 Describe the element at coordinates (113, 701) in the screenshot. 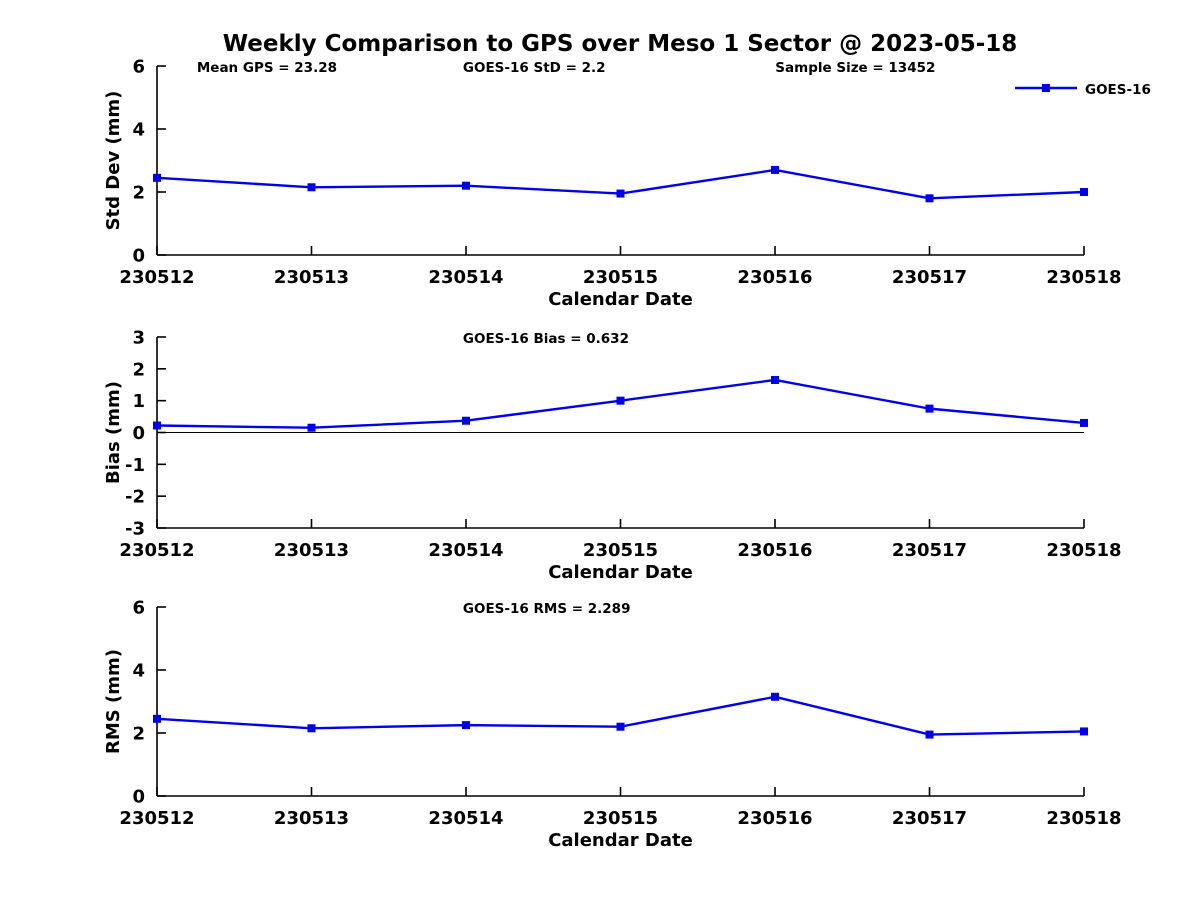

I see `y-axis-label: RMS (mm)` at that location.